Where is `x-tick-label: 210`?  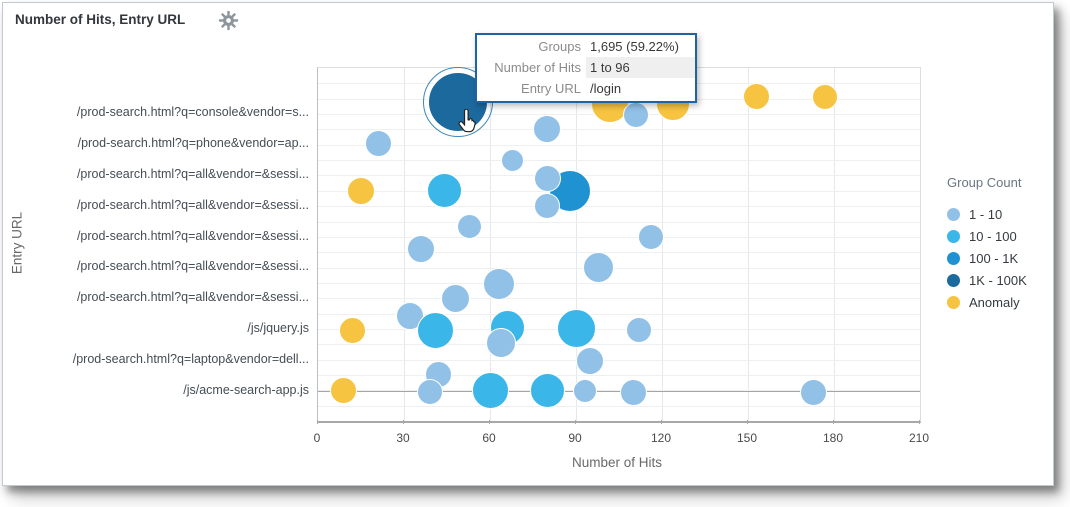 x-tick-label: 210 is located at coordinates (919, 438).